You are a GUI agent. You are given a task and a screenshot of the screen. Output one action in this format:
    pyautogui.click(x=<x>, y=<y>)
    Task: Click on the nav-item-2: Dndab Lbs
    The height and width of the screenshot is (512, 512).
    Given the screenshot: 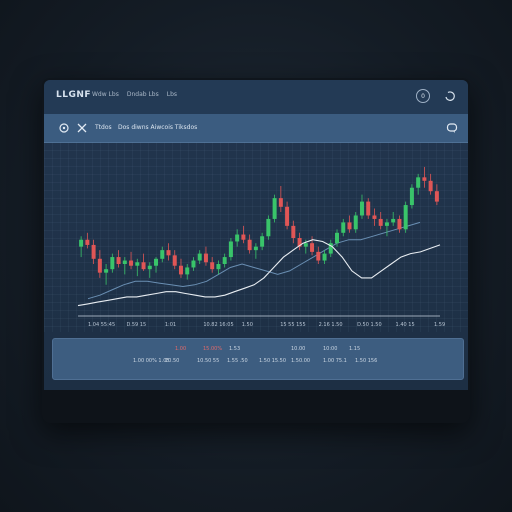 What is the action you would take?
    pyautogui.click(x=142, y=94)
    